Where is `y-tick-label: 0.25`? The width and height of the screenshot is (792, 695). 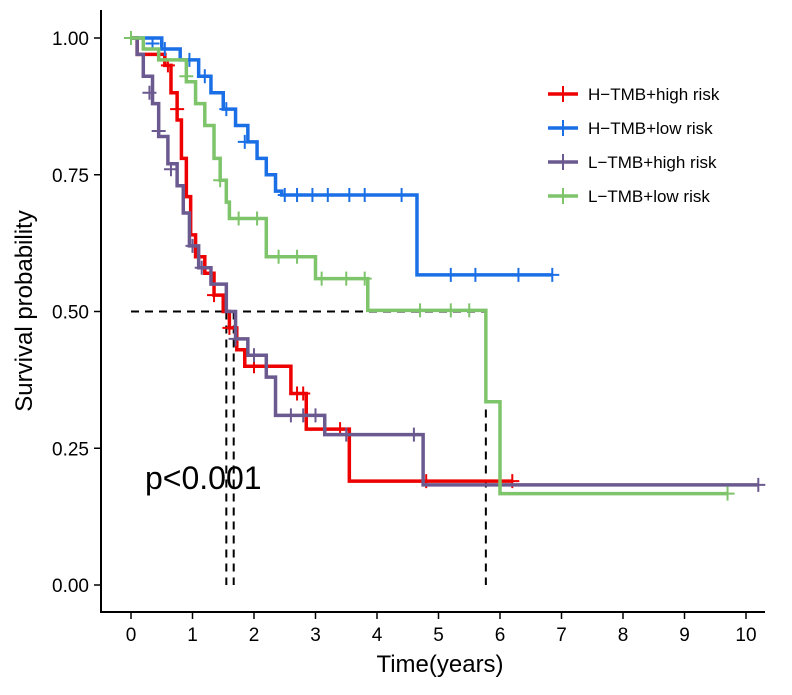
y-tick-label: 0.25 is located at coordinates (70, 449).